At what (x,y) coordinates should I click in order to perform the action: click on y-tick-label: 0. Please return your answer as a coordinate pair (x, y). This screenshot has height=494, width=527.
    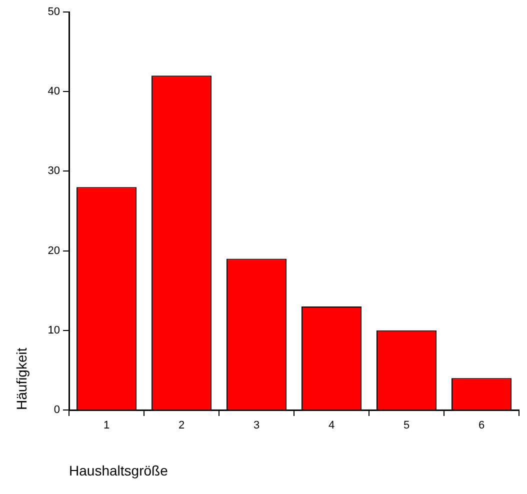
    Looking at the image, I should click on (57, 410).